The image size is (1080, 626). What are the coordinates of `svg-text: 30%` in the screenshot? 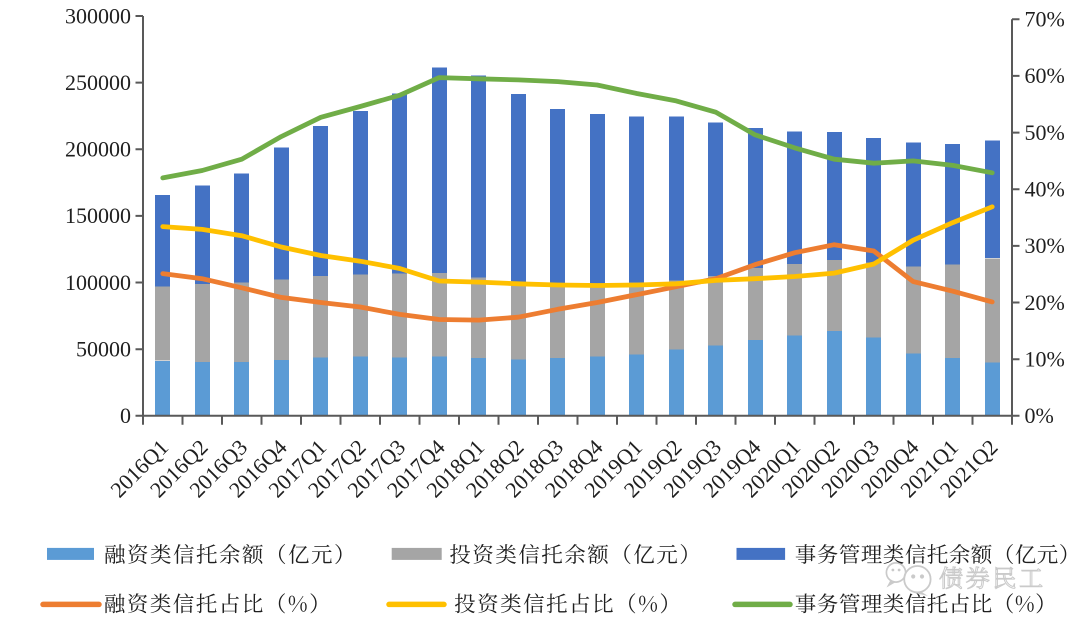 It's located at (1045, 245).